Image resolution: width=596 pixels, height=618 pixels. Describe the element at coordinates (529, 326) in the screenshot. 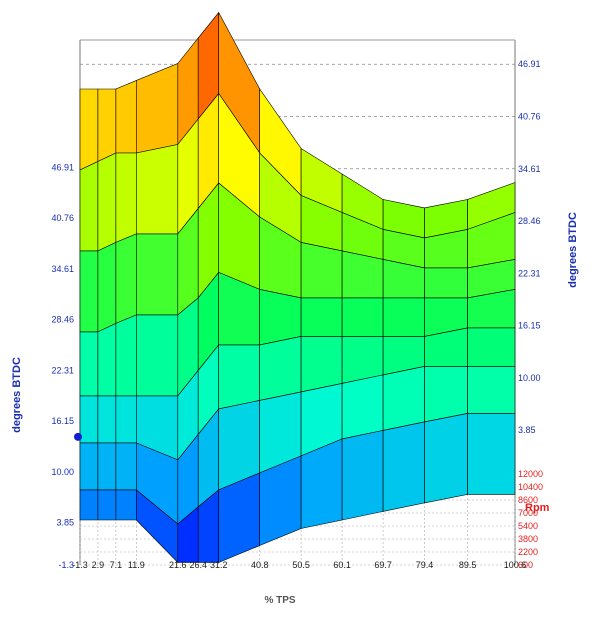

I see `y-tick-right: 16.15` at that location.